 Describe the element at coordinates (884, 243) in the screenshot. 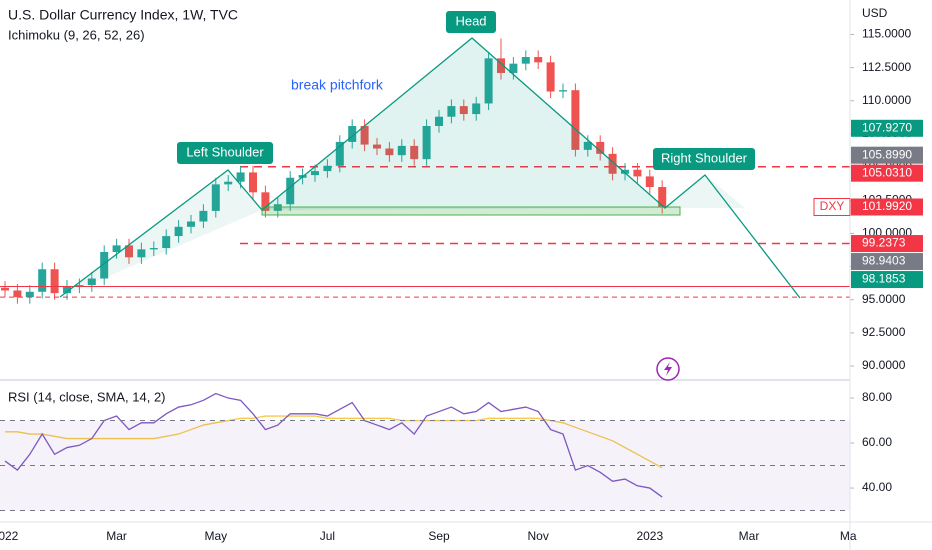

I see `price-badge-label: 99.2373` at that location.